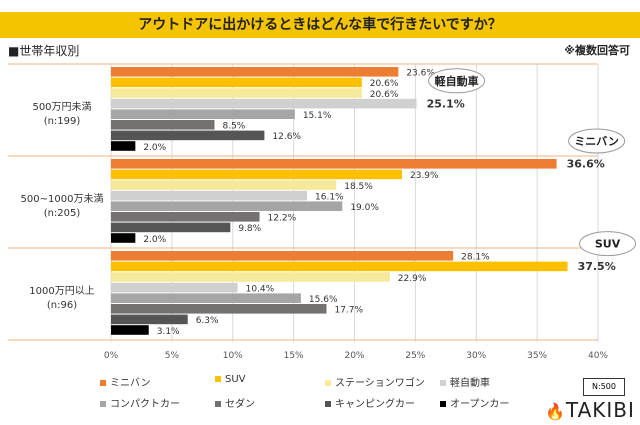  I want to click on data-label: 12.2%, so click(282, 219).